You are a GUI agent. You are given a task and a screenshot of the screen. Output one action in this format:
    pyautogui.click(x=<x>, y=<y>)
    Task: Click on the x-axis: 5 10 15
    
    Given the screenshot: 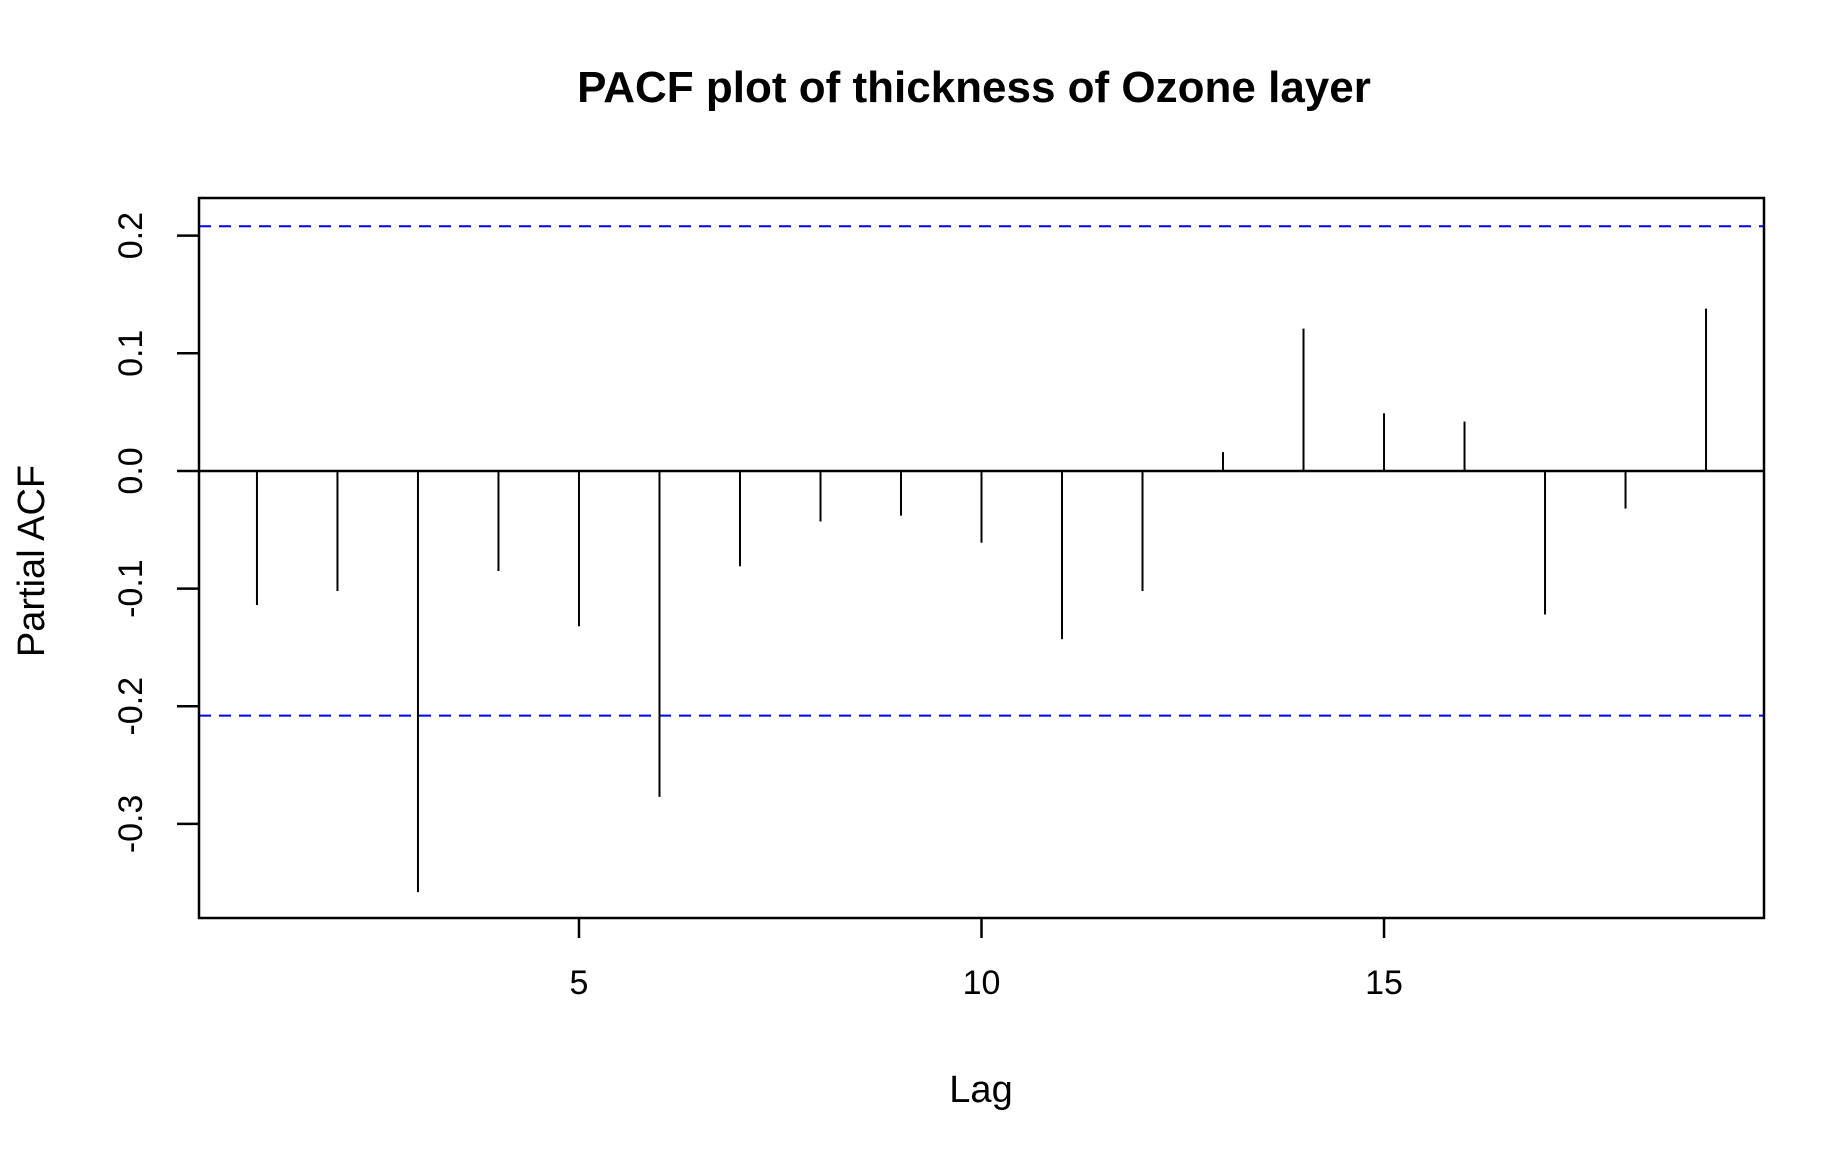 What is the action you would take?
    pyautogui.click(x=986, y=960)
    